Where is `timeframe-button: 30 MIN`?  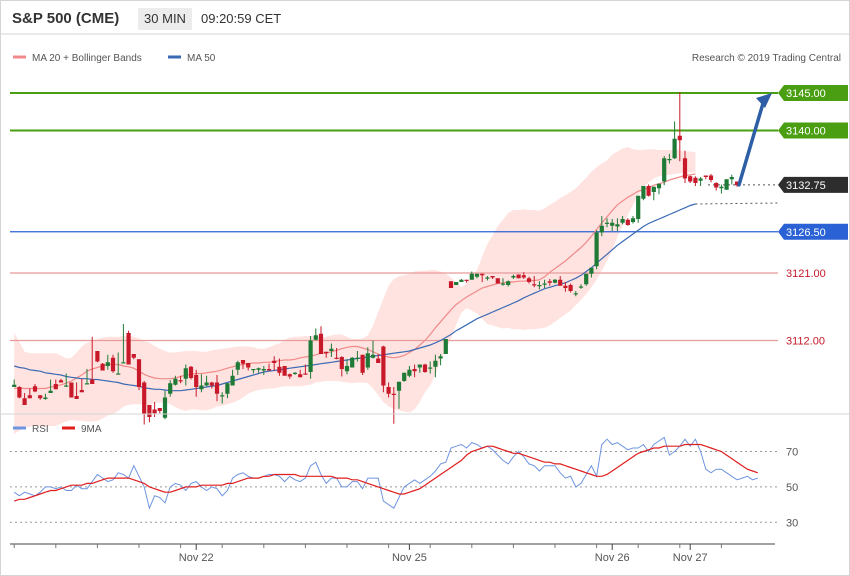 timeframe-button: 30 MIN is located at coordinates (165, 19).